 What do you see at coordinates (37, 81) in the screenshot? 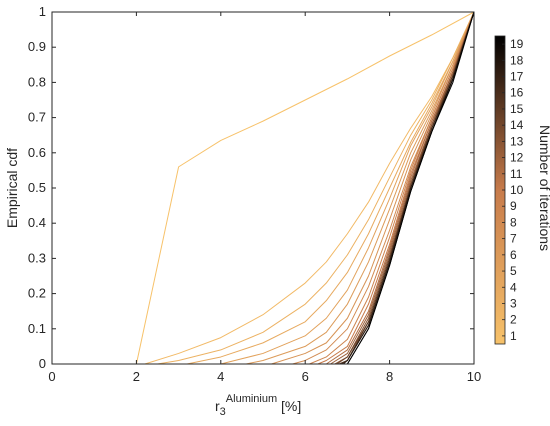
I see `y-tick-label: 0.8` at bounding box center [37, 81].